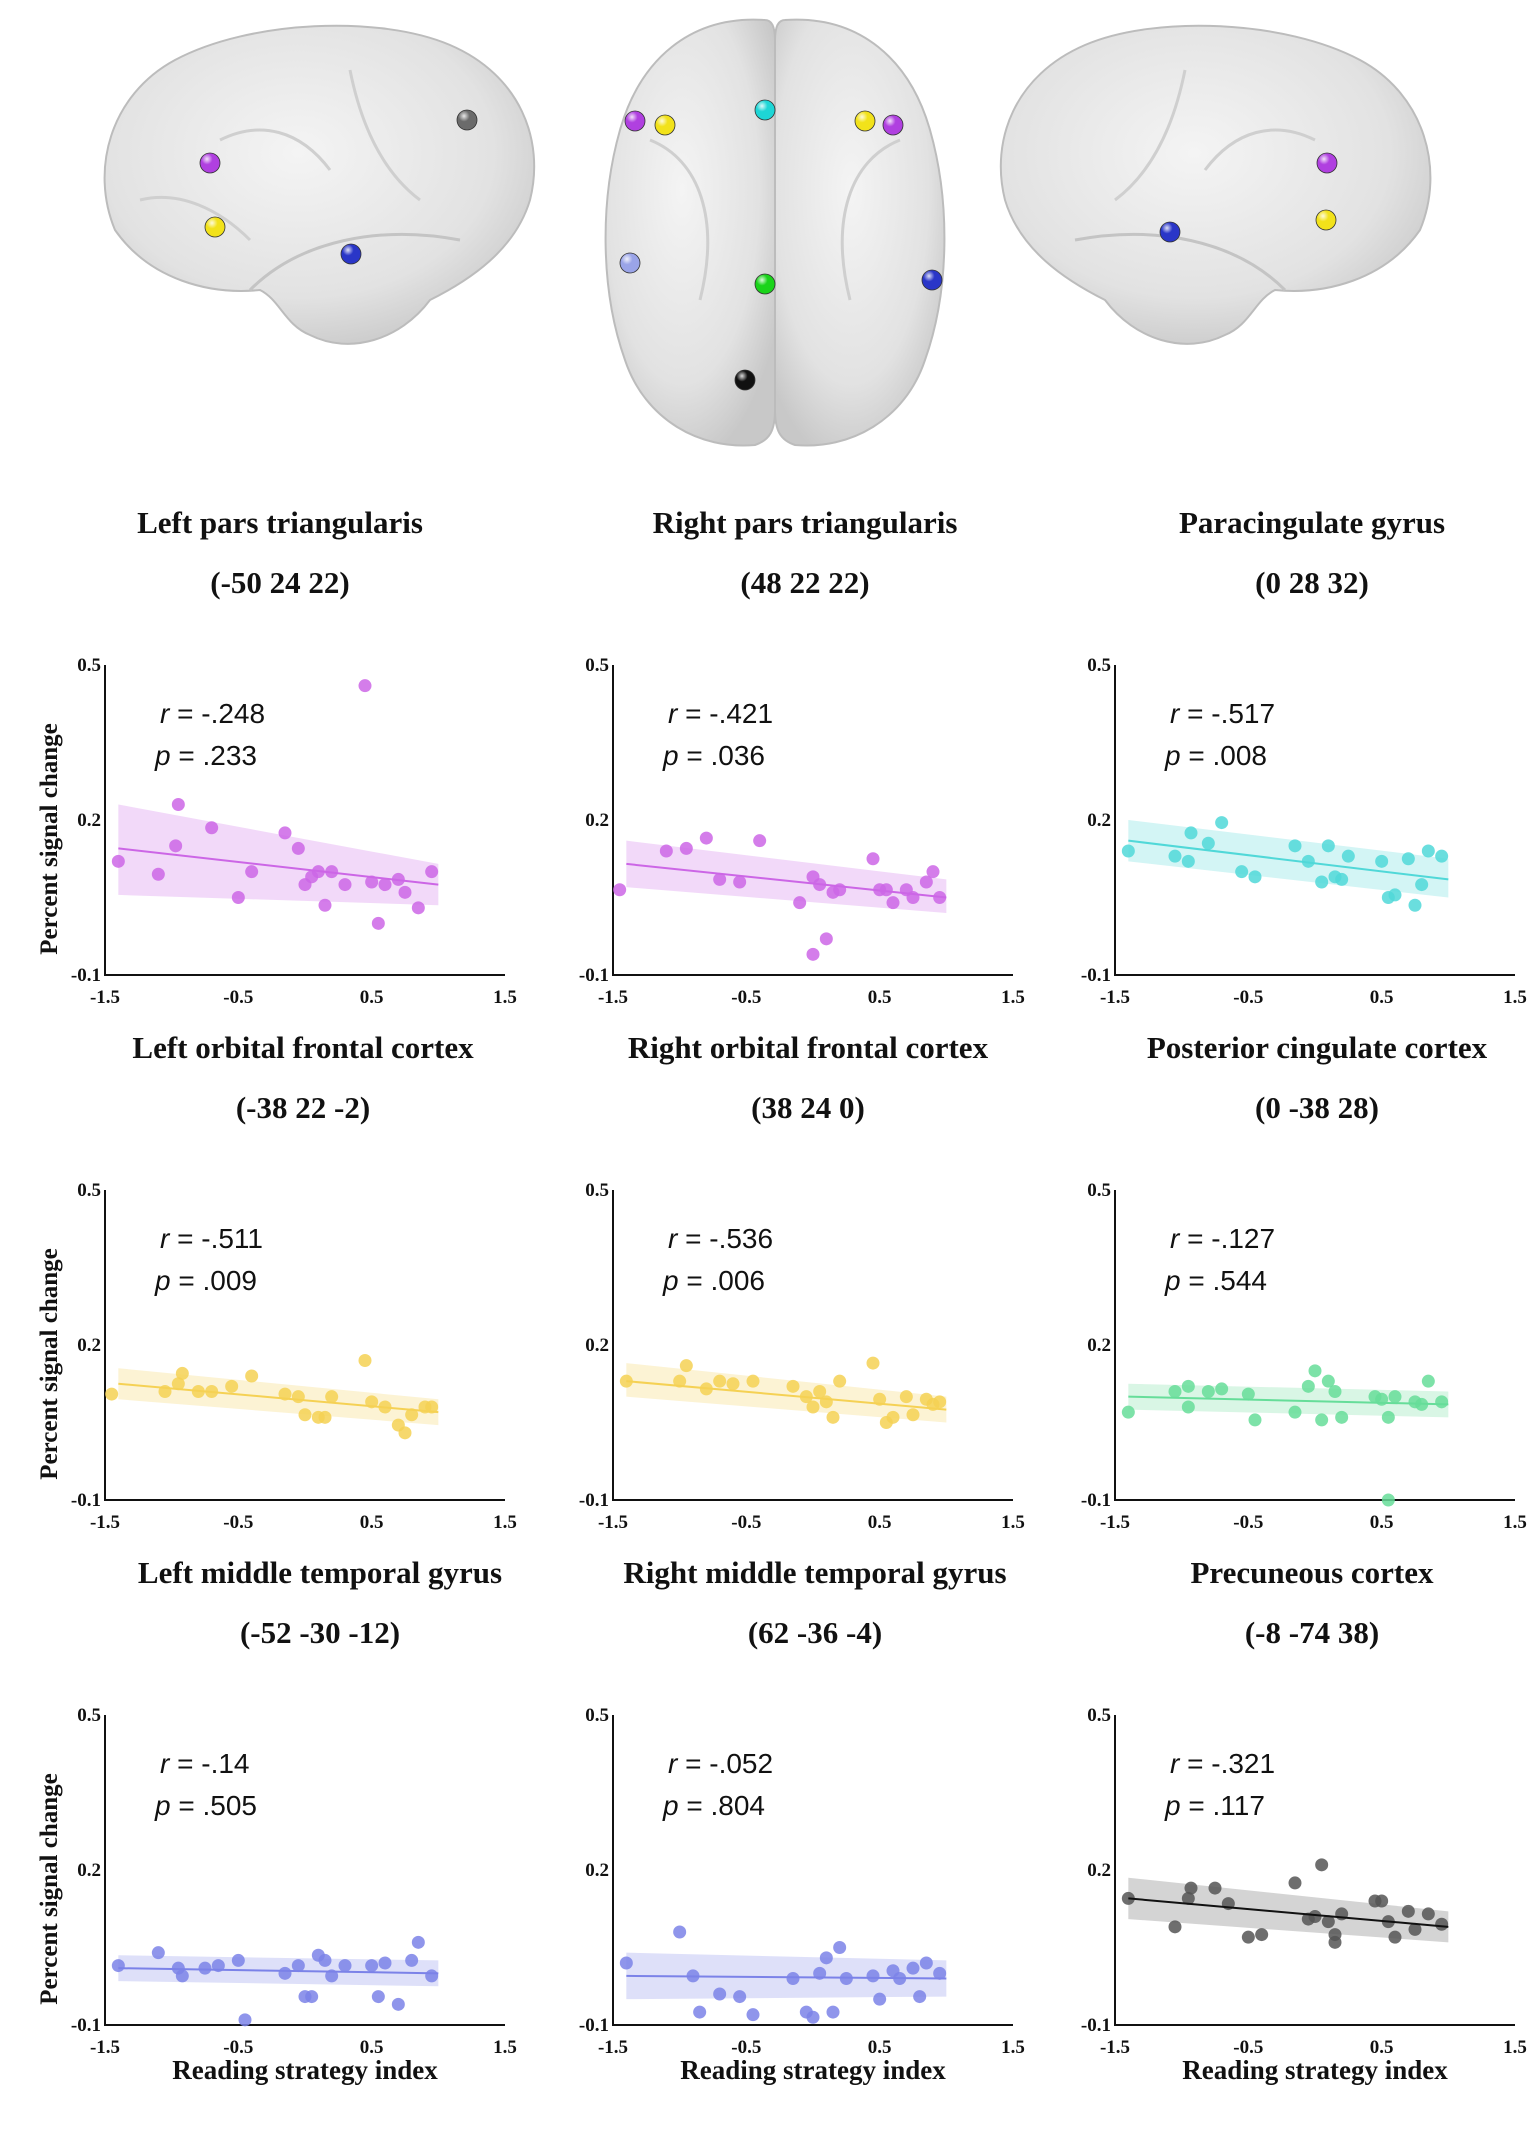 Image resolution: width=1535 pixels, height=2145 pixels. What do you see at coordinates (741, 713) in the screenshot?
I see `r-value: -.421` at bounding box center [741, 713].